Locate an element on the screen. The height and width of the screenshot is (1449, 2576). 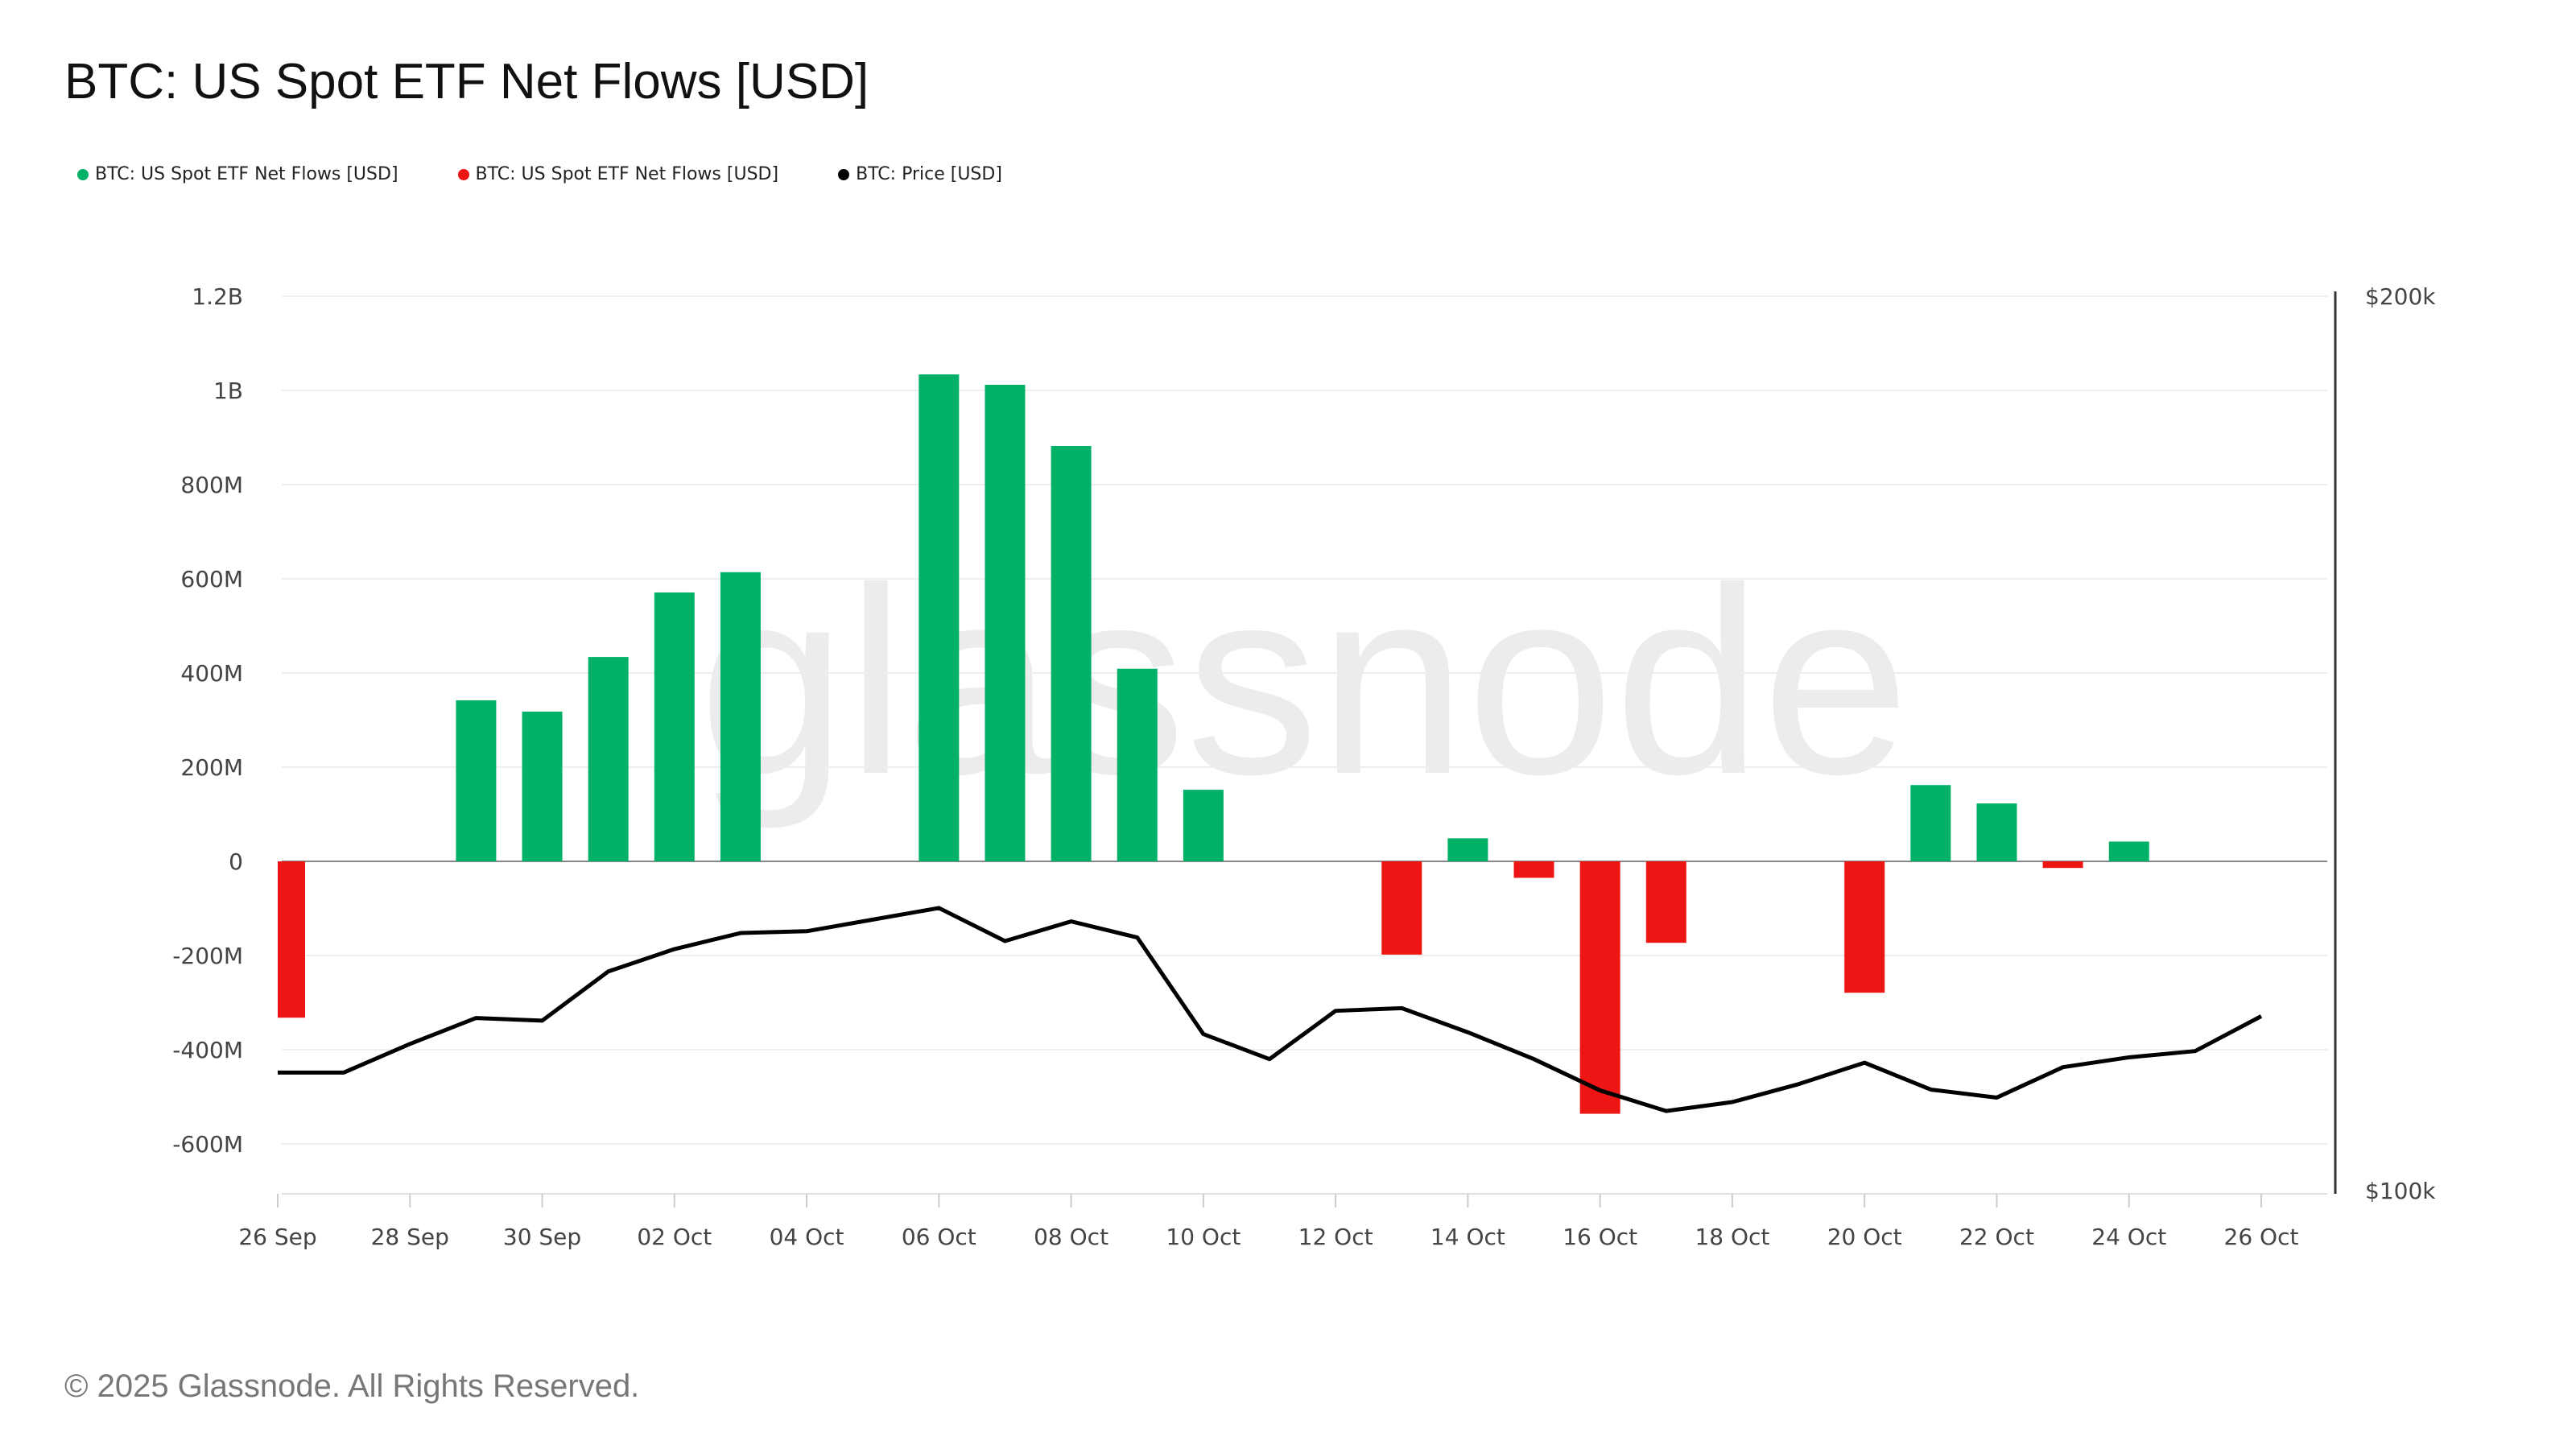
y-tick-label: -600M is located at coordinates (207, 1144).